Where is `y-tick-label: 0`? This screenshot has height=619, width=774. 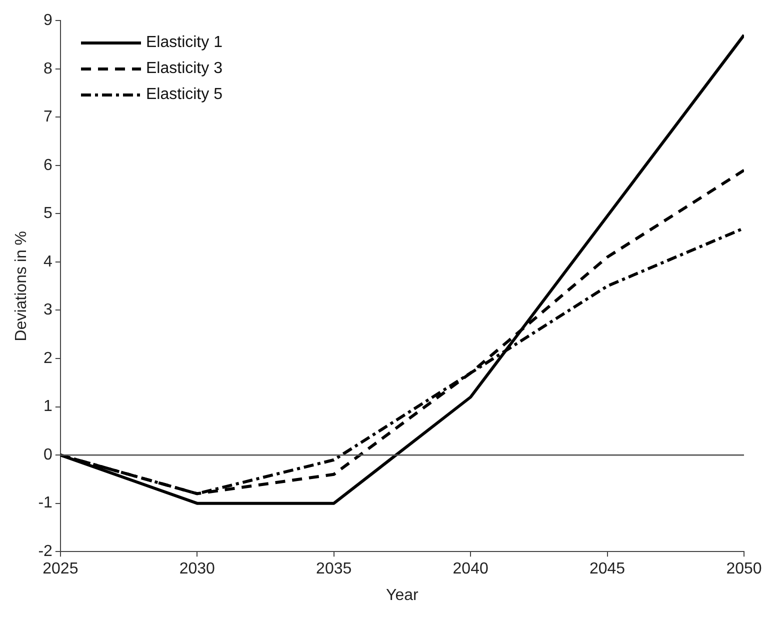
y-tick-label: 0 is located at coordinates (48, 455).